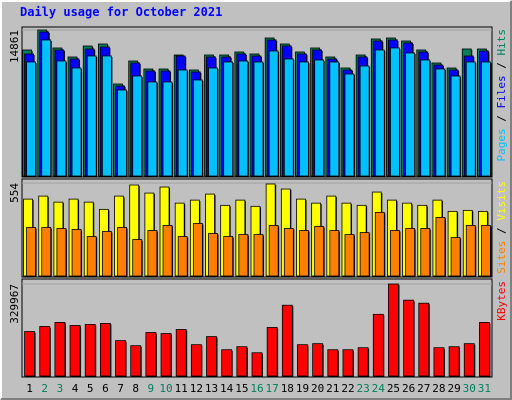  Describe the element at coordinates (60, 388) in the screenshot. I see `x-tick-label: 3` at that location.